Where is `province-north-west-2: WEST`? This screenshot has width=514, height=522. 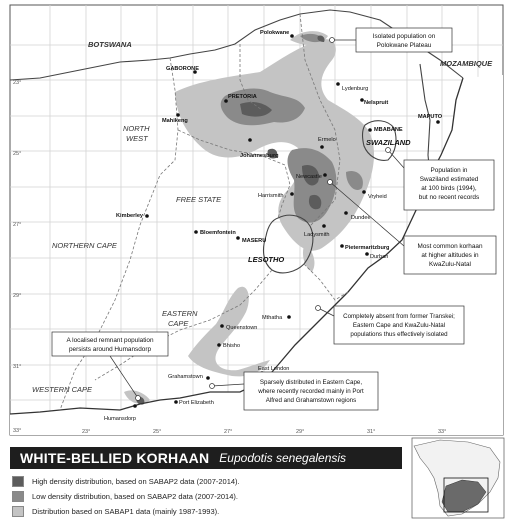 province-north-west-2: WEST is located at coordinates (137, 138).